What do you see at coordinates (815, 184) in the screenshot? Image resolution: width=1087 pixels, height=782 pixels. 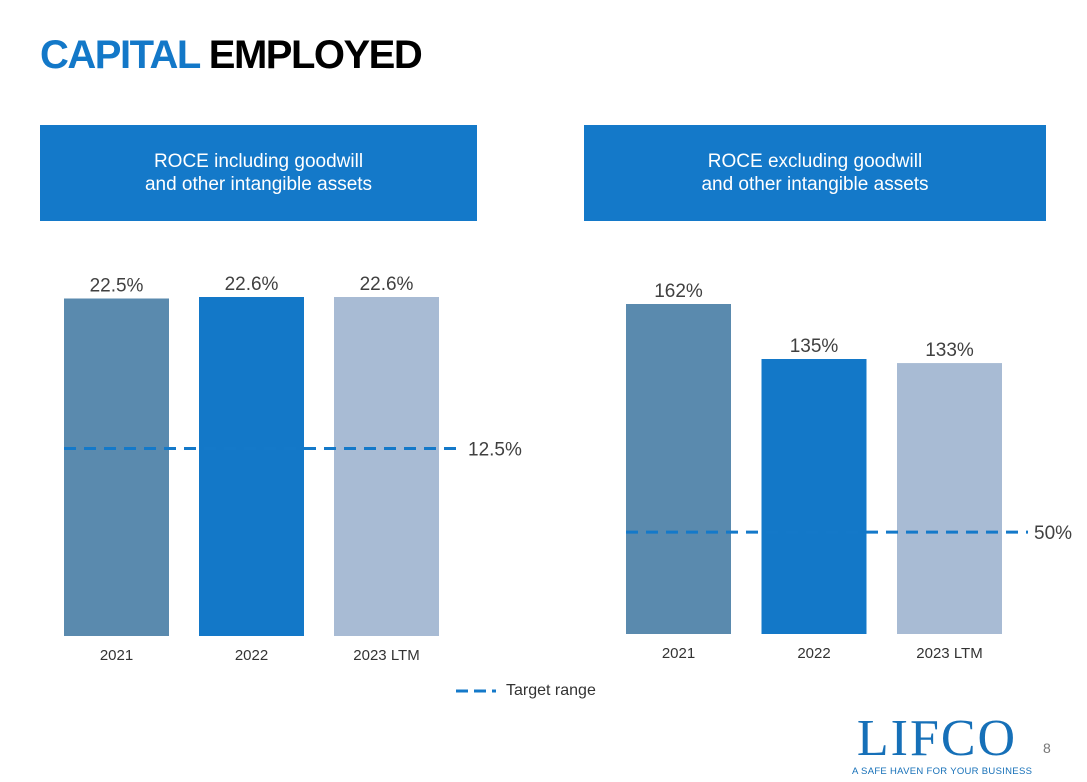 I see `chart-2-title-line-2: and other intangible assets` at bounding box center [815, 184].